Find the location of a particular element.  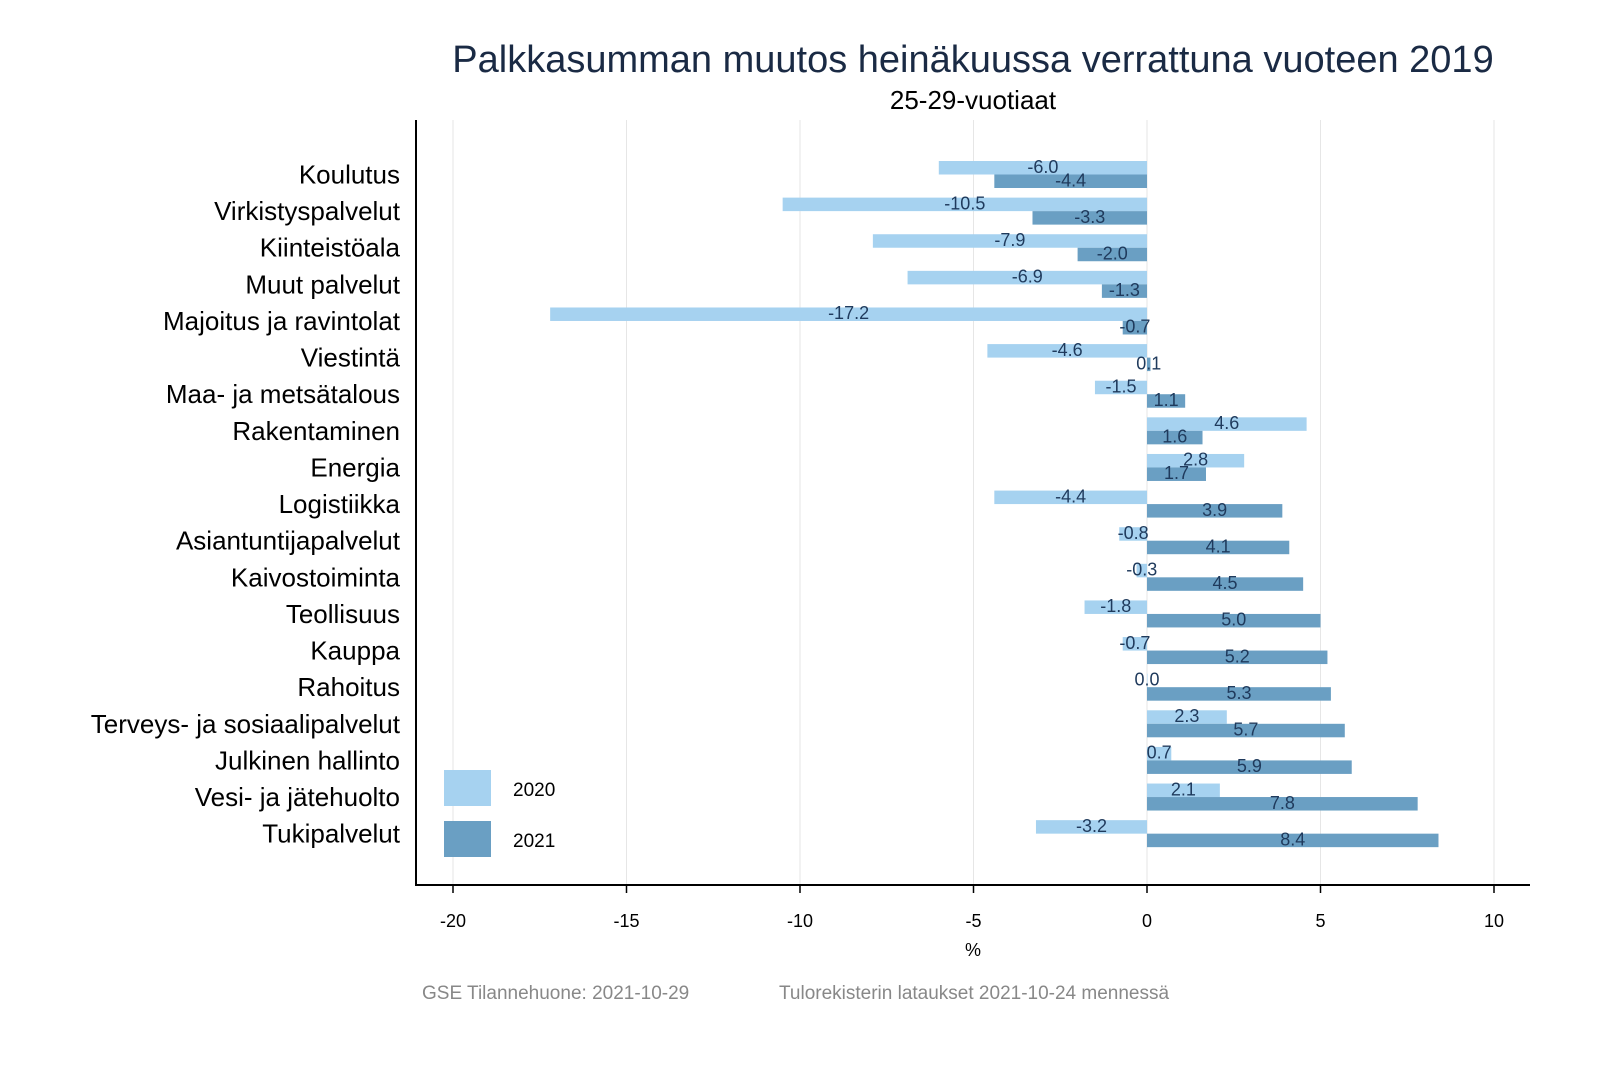

x-ticks: -20 -15 -10 -5 0 5 10 is located at coordinates (972, 908).